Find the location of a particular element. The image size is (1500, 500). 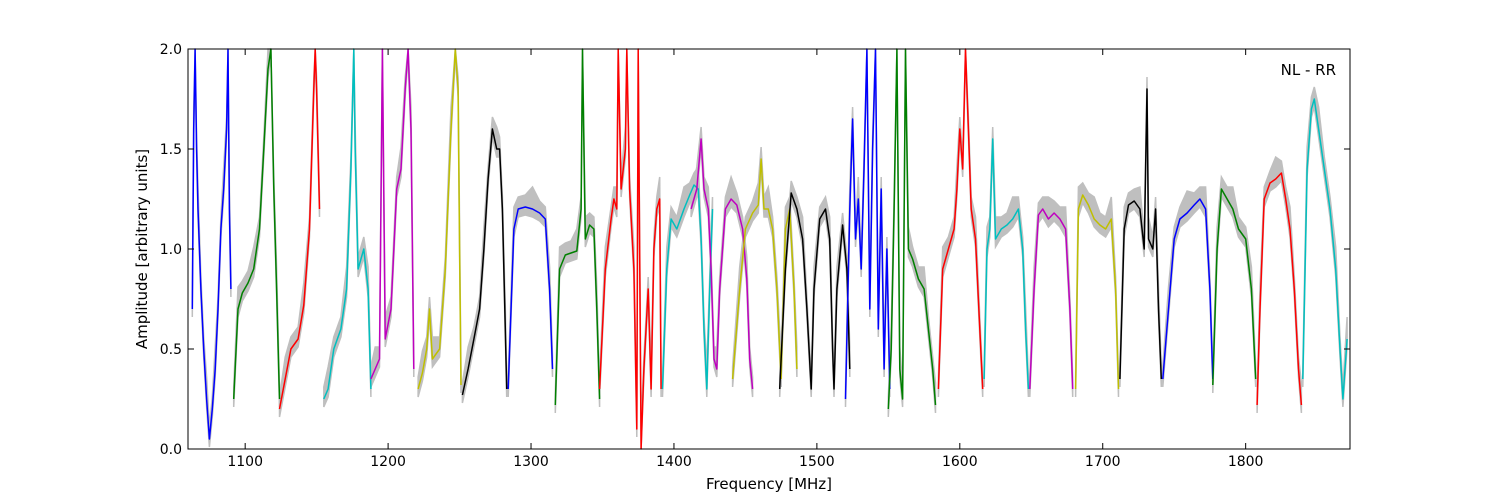

x-tick-label: 1200 is located at coordinates (388, 462).